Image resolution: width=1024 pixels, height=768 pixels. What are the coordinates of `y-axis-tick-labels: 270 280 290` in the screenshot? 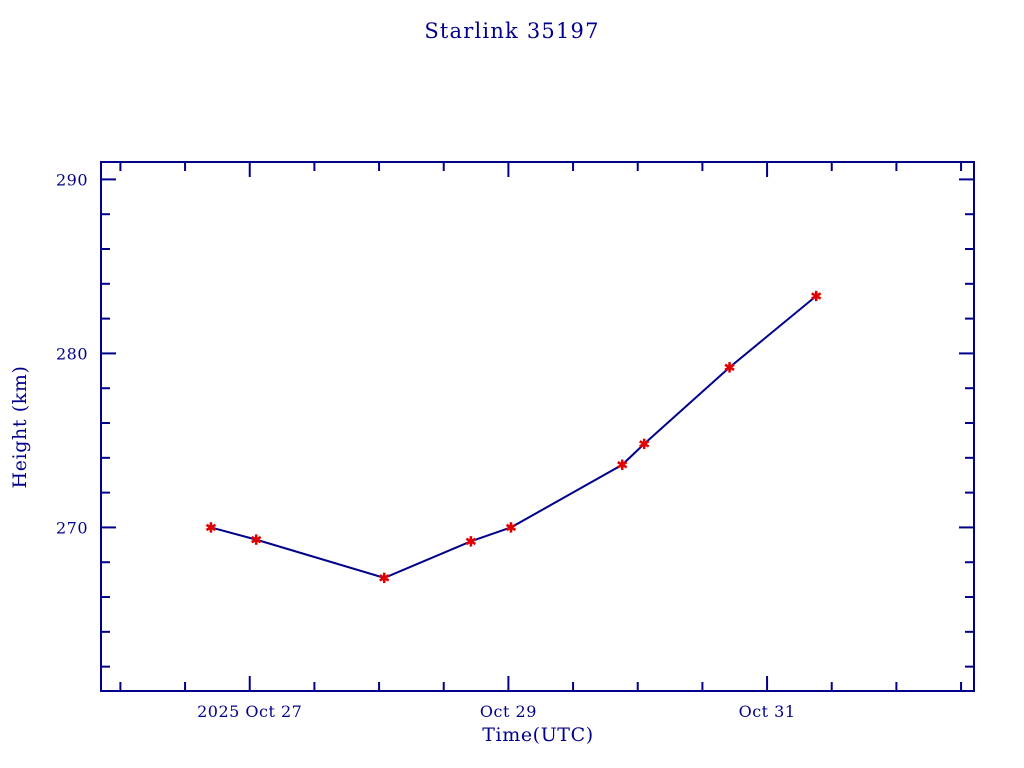 It's located at (72, 353).